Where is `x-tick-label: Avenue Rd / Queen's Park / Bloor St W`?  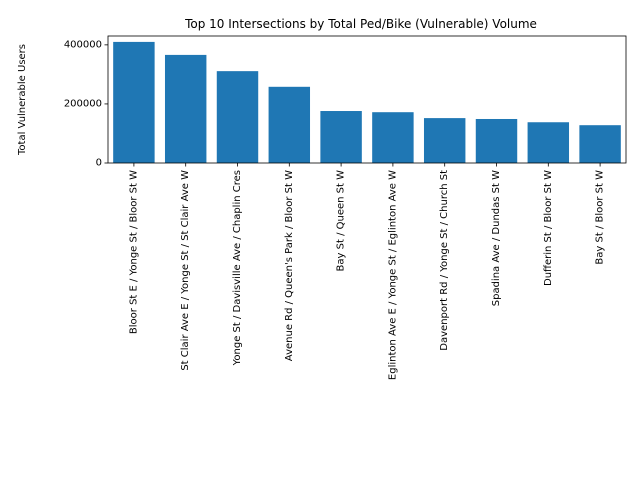 x-tick-label: Avenue Rd / Queen's Park / Bloor St W is located at coordinates (289, 265).